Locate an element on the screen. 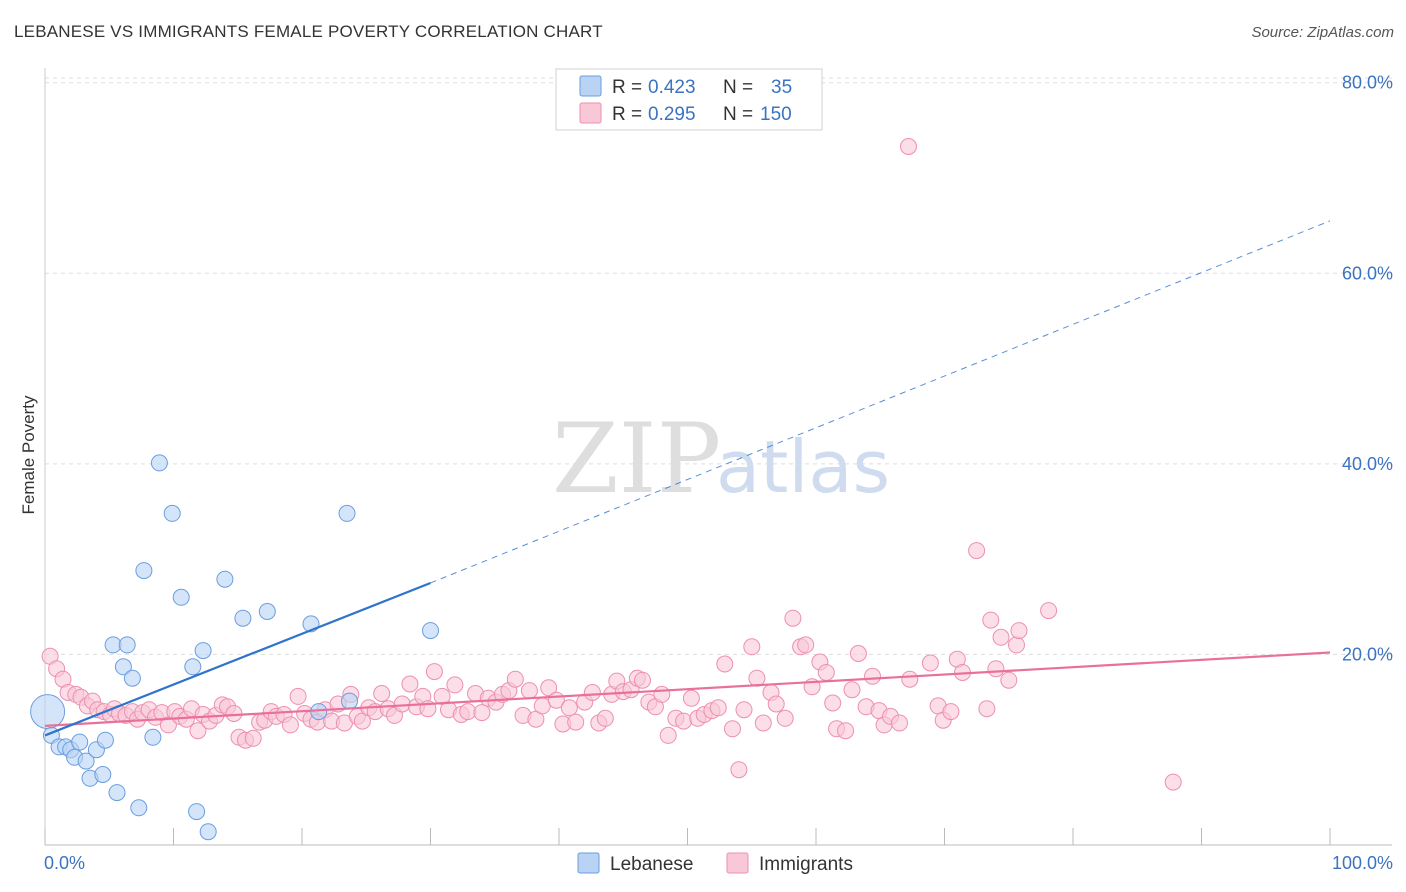  legend-r-label-immigrants: R = is located at coordinates (627, 114).